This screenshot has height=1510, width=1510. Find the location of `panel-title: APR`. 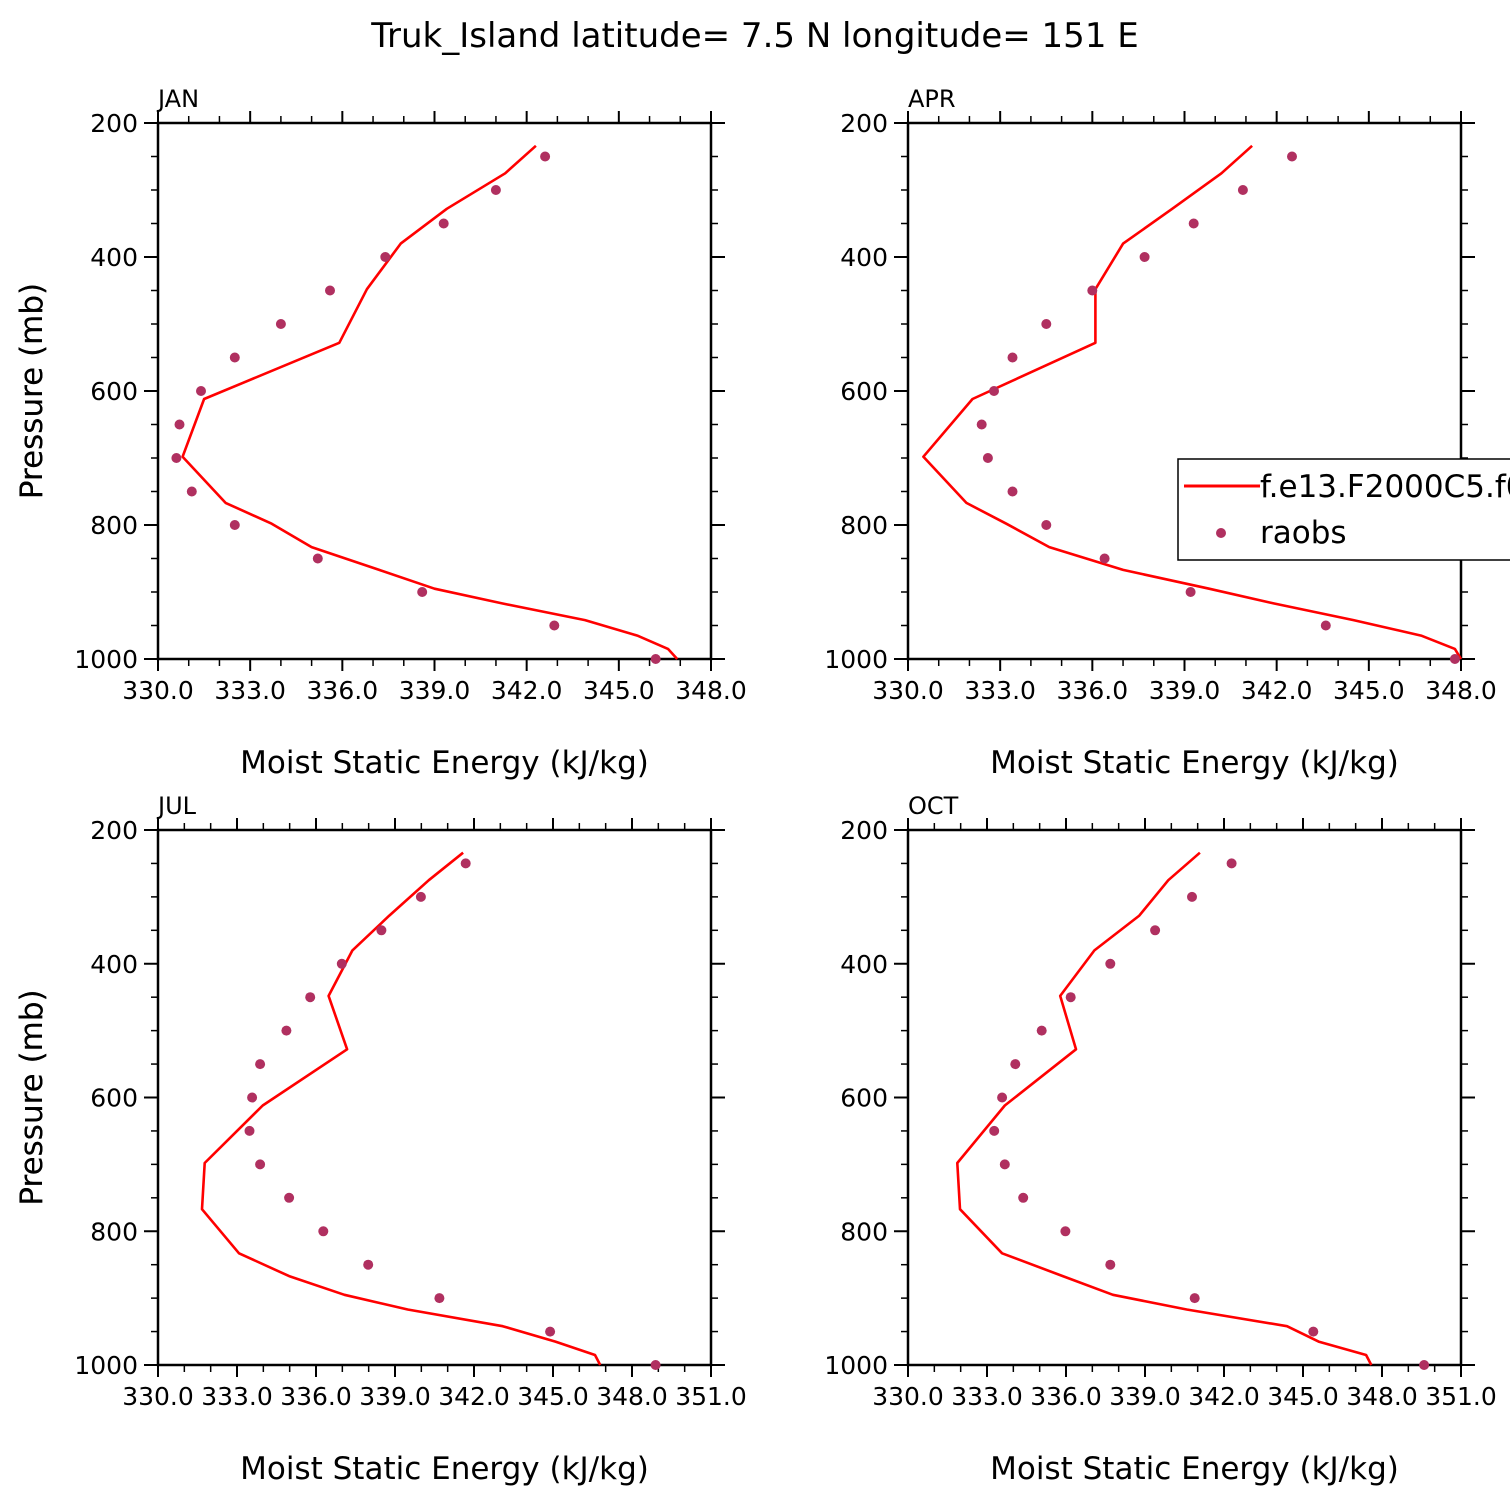

panel-title: APR is located at coordinates (932, 99).